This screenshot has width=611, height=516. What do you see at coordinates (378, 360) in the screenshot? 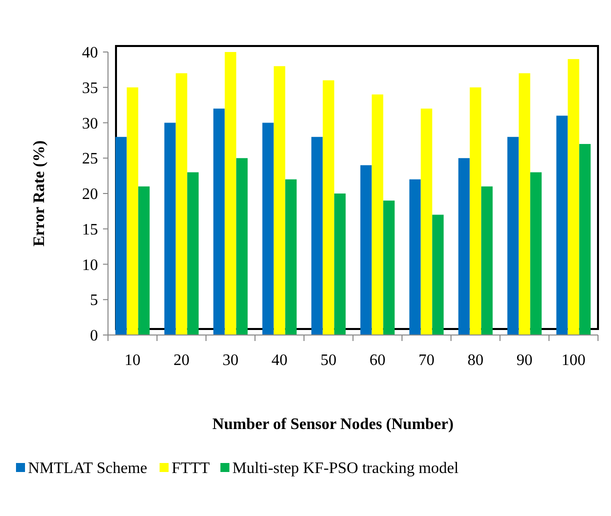
I see `x-tick-label: 60` at bounding box center [378, 360].